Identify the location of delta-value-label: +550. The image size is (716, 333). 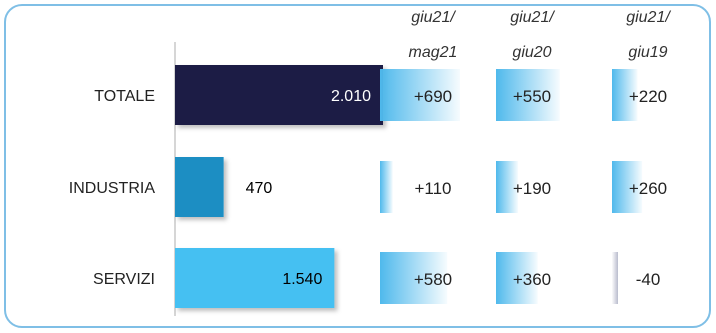
(532, 96).